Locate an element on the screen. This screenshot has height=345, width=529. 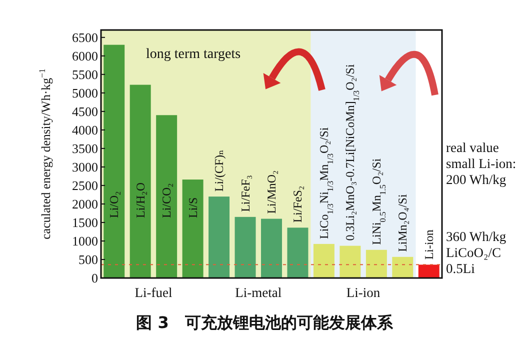
y-tick-label: 2000 is located at coordinates (85, 204).